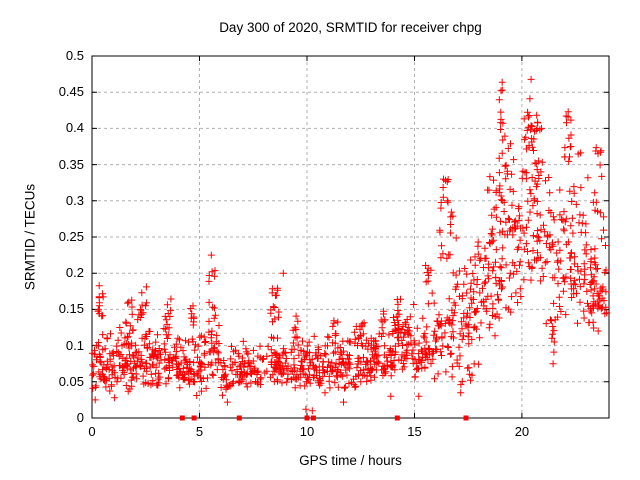 The height and width of the screenshot is (480, 640). Describe the element at coordinates (74, 200) in the screenshot. I see `y-tick-label: 0.3` at that location.